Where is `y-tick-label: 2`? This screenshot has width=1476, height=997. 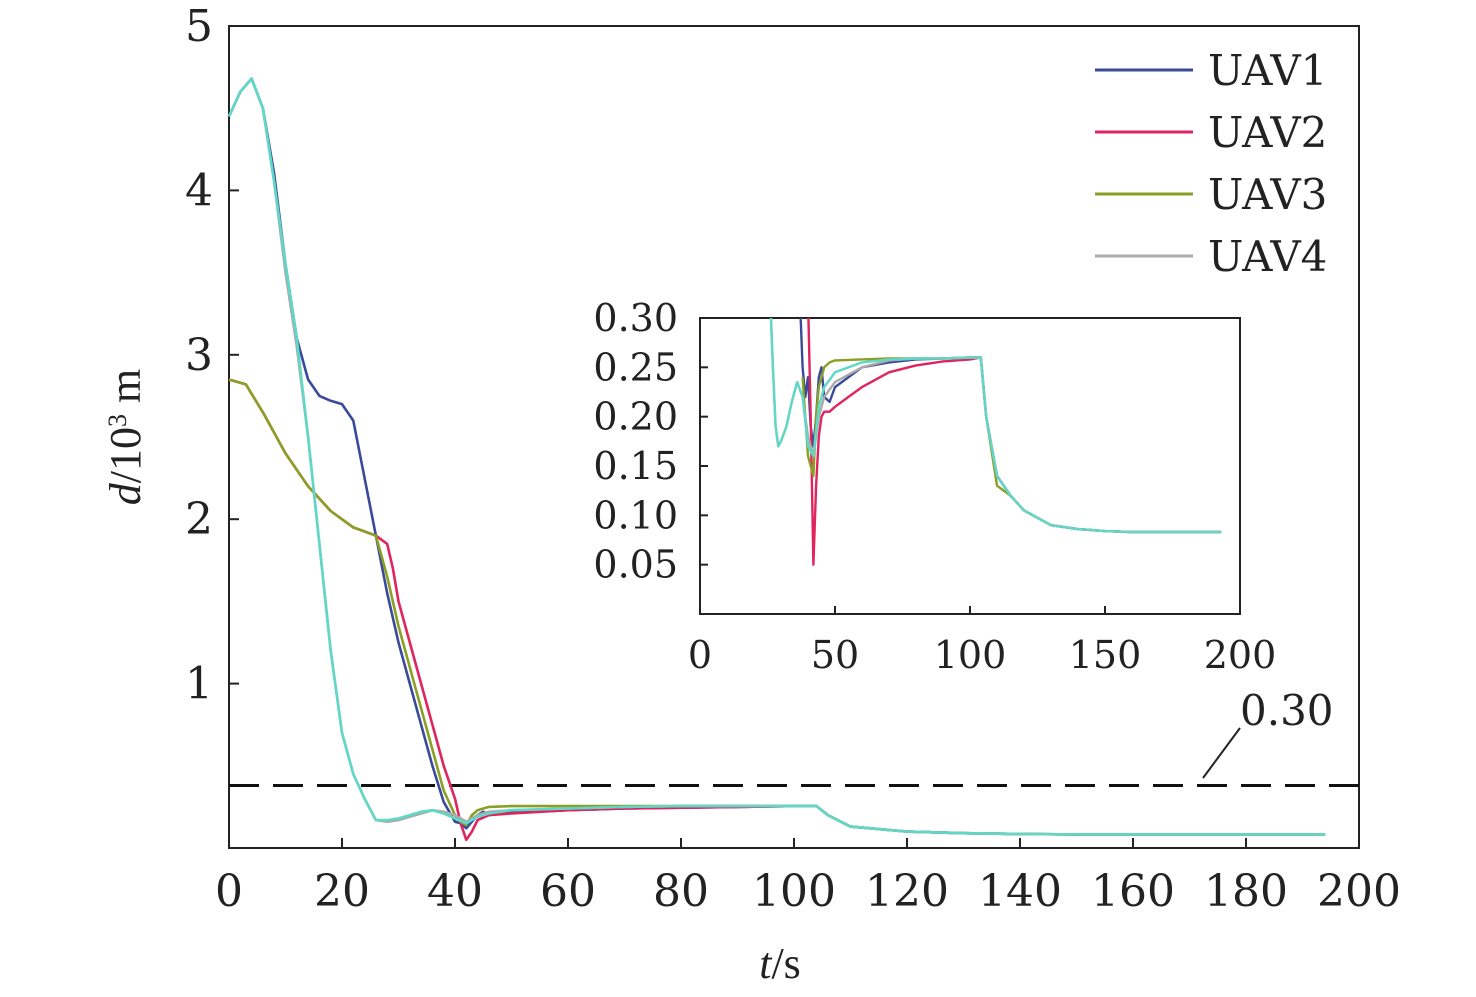
y-tick-label: 2 is located at coordinates (199, 519).